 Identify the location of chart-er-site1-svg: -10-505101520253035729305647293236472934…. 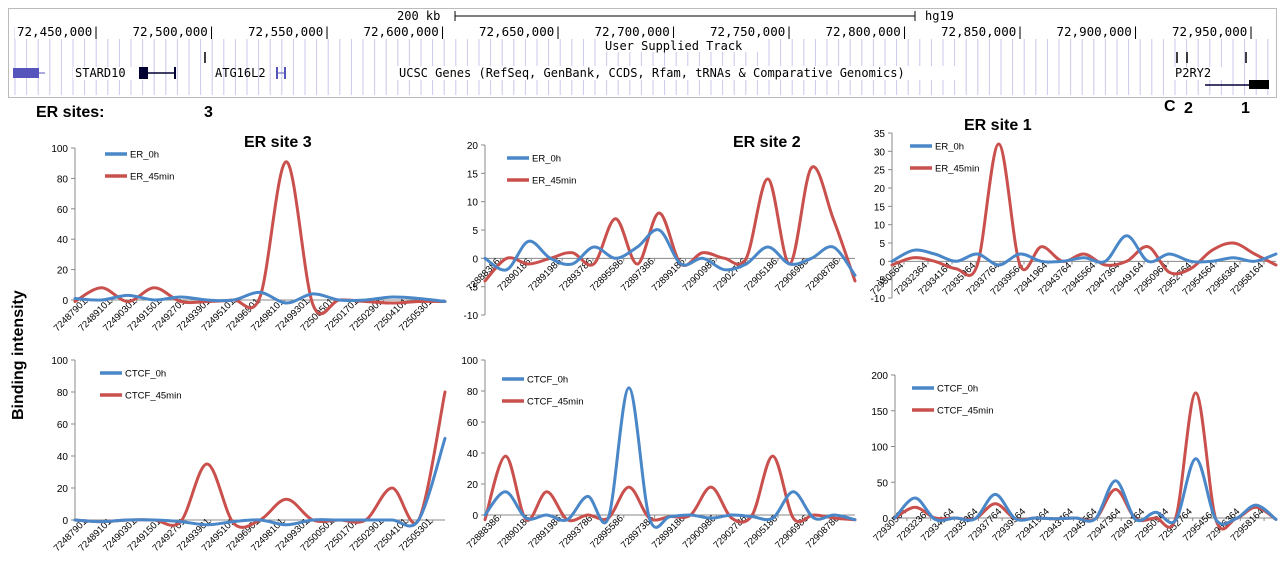
(1073, 217).